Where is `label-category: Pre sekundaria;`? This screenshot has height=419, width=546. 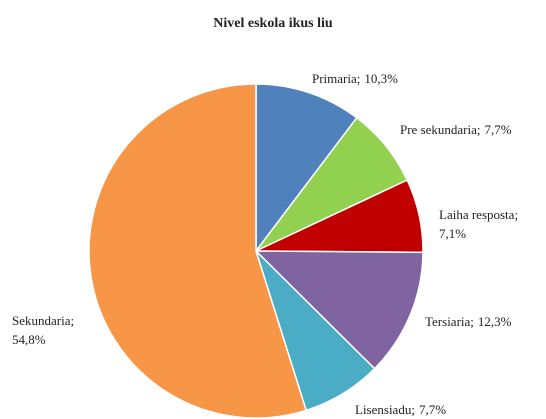 label-category: Pre sekundaria; is located at coordinates (440, 129).